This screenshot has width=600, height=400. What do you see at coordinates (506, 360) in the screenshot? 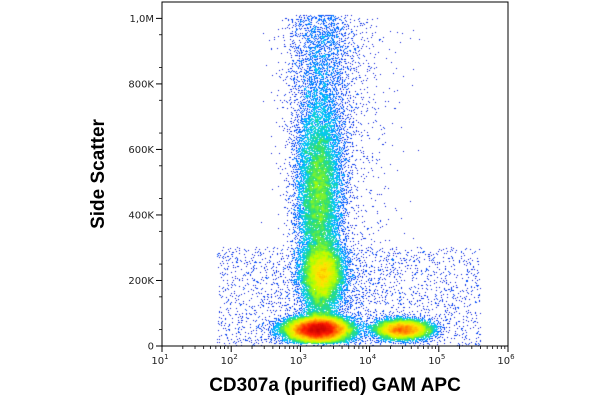
I see `x-tick-label: 10⁶` at bounding box center [506, 360].